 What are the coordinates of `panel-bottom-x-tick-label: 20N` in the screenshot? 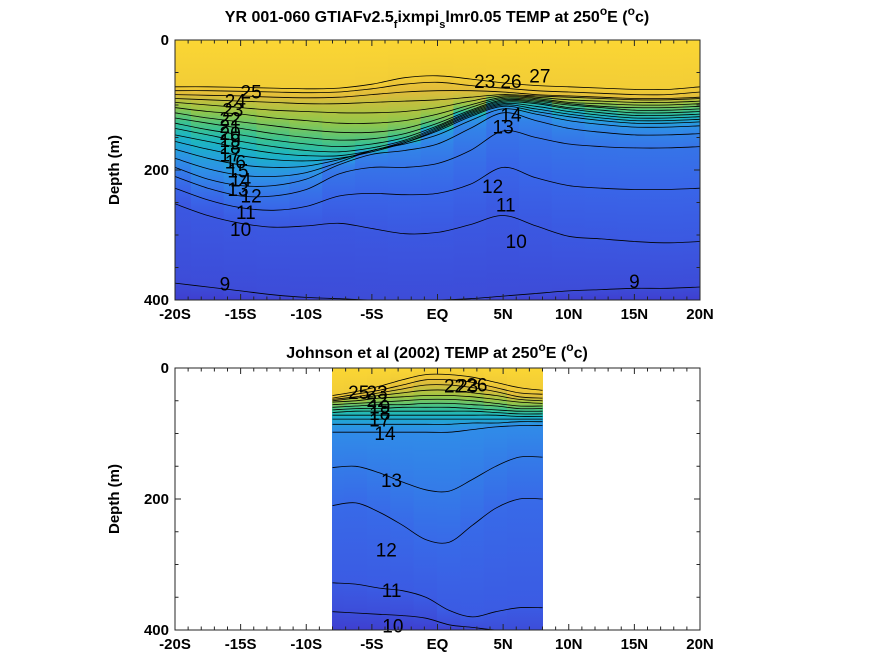 It's located at (700, 644).